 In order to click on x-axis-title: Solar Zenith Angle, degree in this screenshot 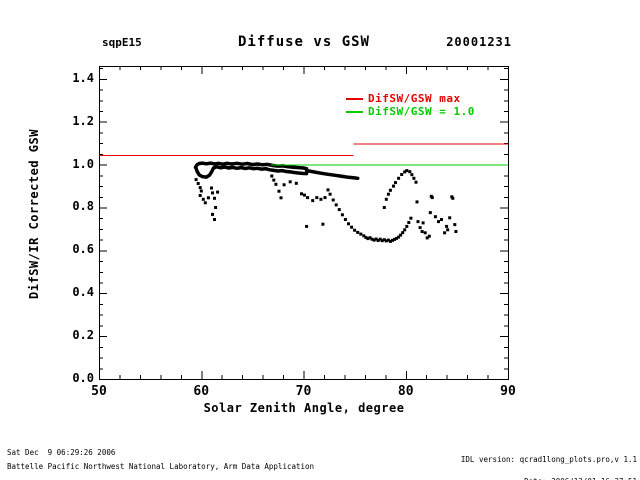, I will do `click(304, 408)`.